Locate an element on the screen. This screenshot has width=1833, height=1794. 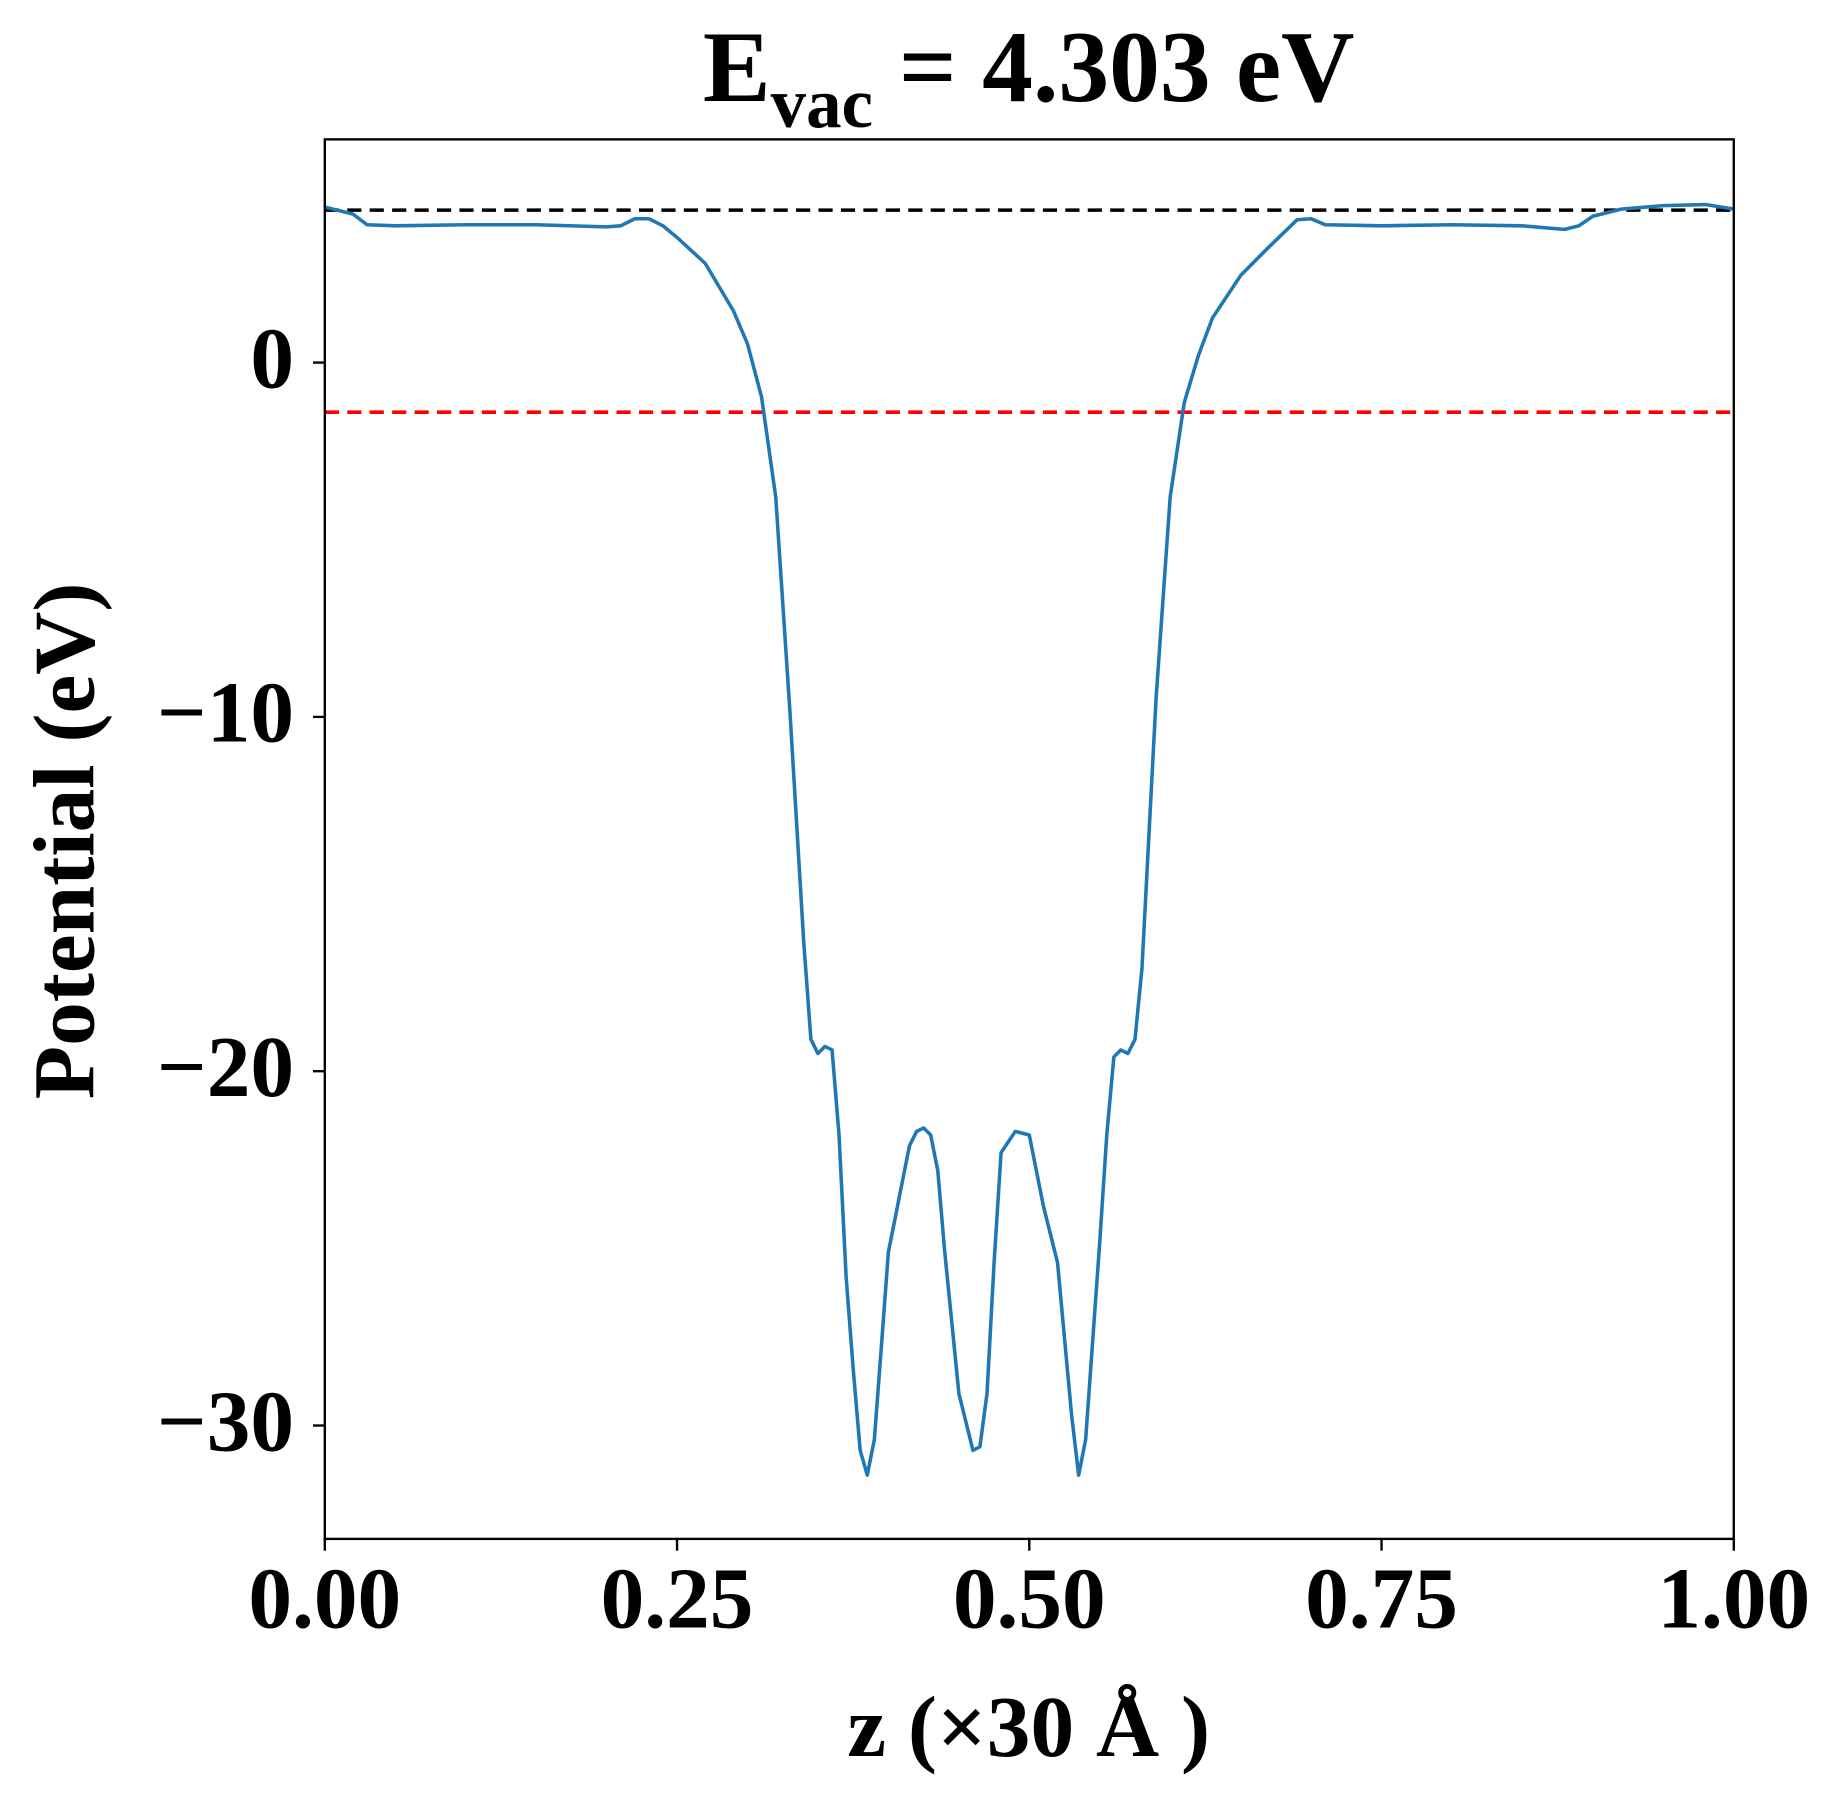
y-axis-label: Potential (eV) is located at coordinates (63, 841).